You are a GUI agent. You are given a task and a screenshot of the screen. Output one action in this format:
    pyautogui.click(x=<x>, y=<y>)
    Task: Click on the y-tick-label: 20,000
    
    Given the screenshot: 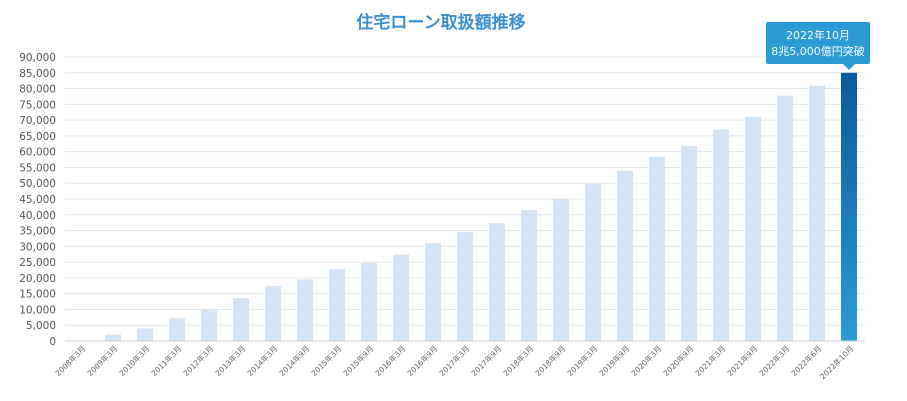 What is the action you would take?
    pyautogui.click(x=37, y=279)
    